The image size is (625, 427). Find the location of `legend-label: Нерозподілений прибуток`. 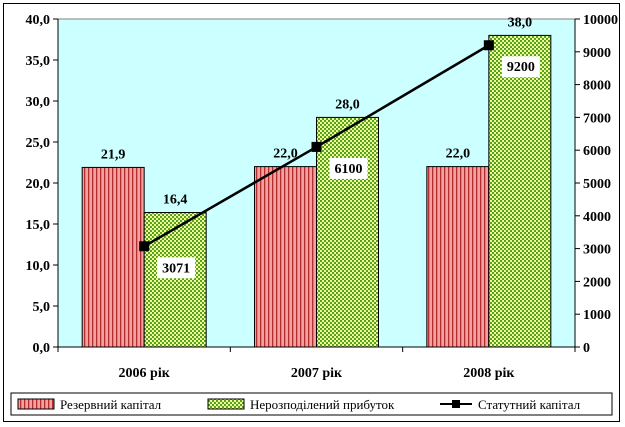

legend-label: Нерозподілений прибуток is located at coordinates (322, 404).